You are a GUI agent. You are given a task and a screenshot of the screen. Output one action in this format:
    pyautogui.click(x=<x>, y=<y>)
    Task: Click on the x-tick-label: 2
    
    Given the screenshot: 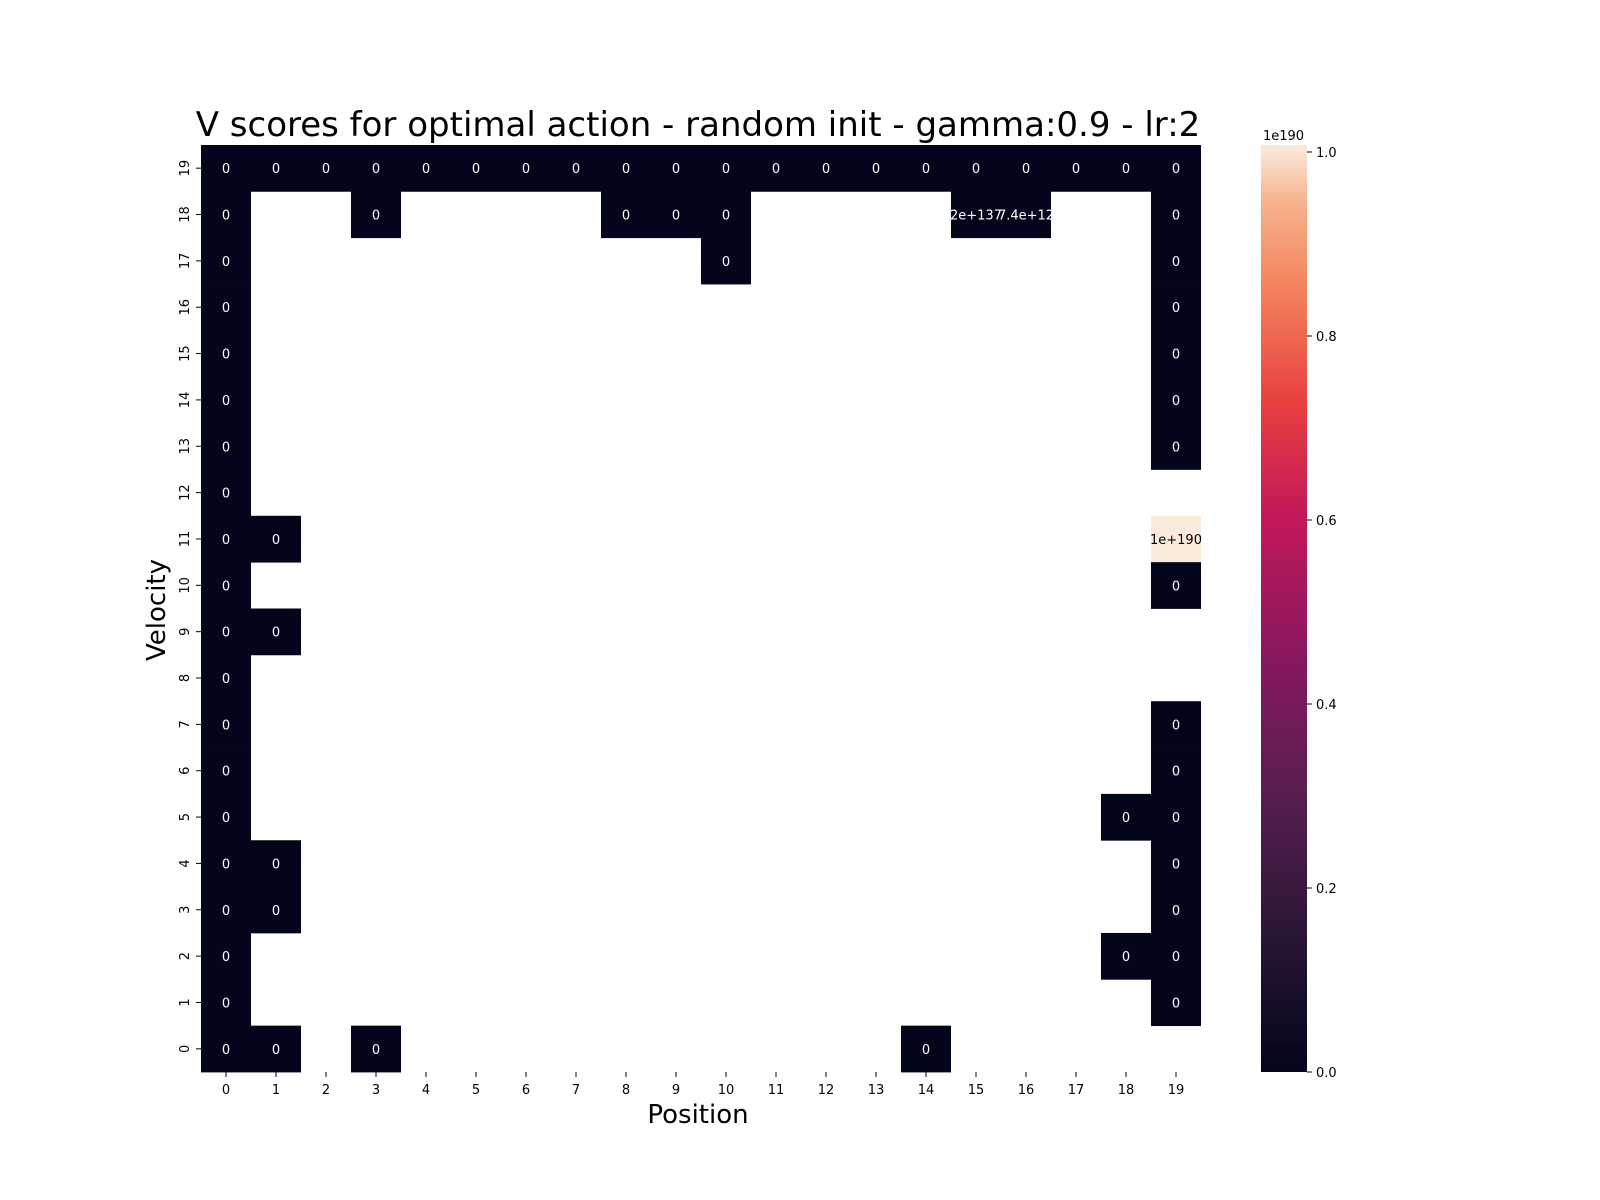 What is the action you would take?
    pyautogui.click(x=326, y=1090)
    